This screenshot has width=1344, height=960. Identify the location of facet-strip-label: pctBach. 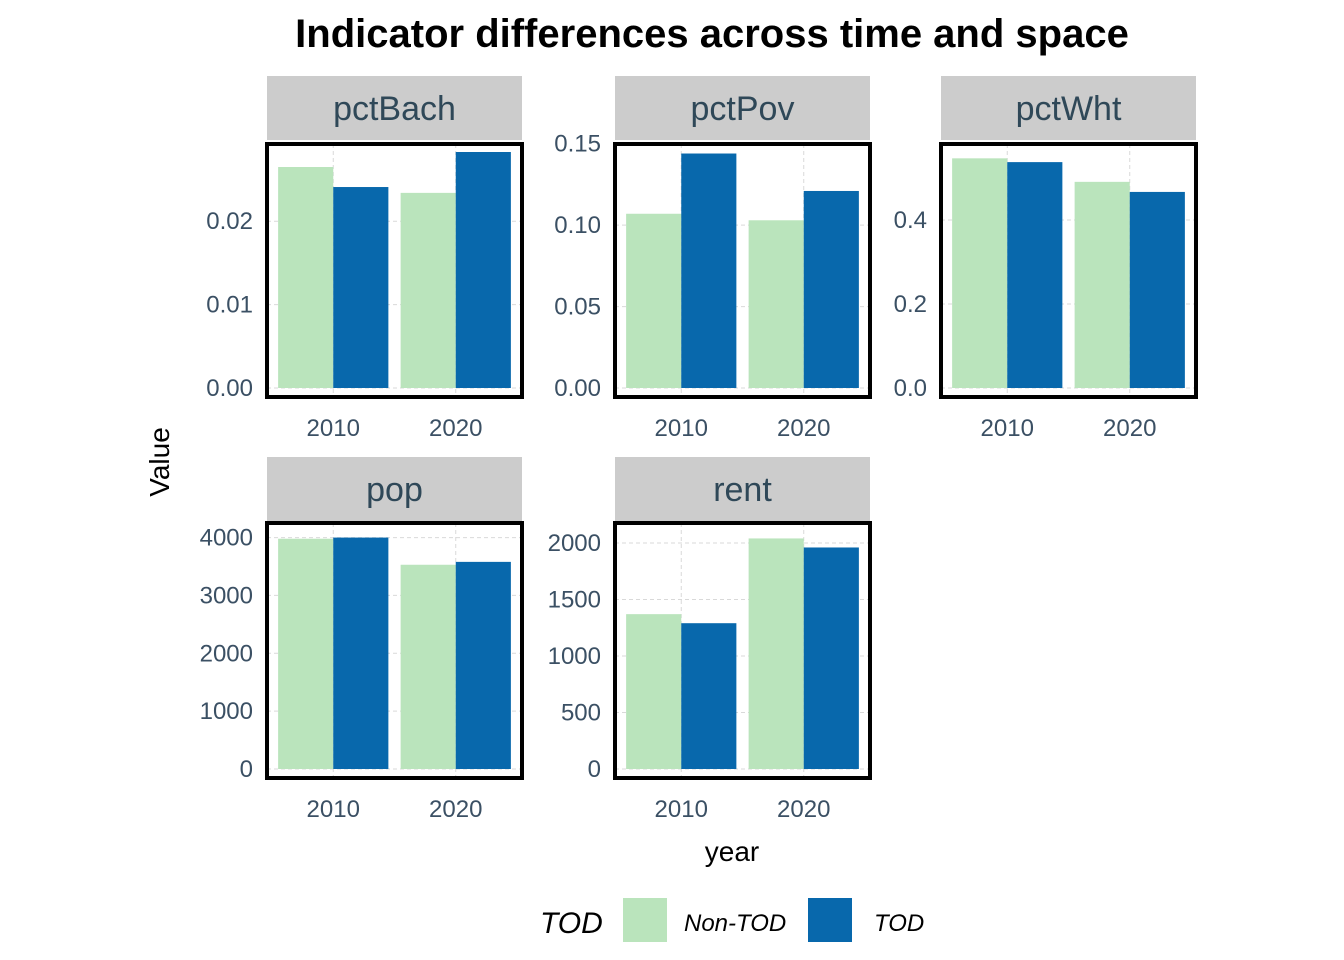
(394, 109).